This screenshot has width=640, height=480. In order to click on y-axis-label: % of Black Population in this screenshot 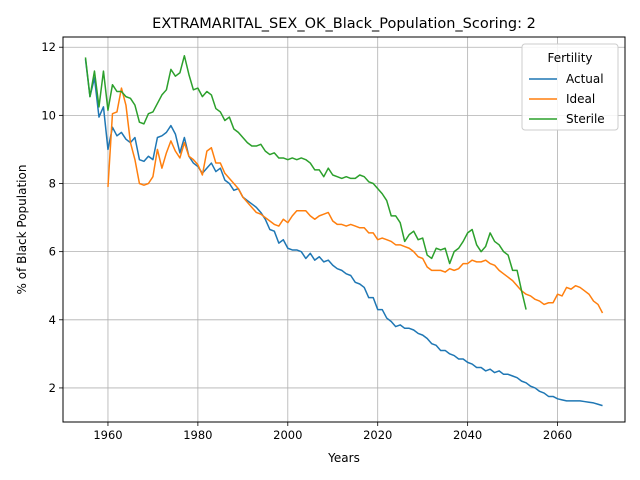, I will do `click(22, 230)`.